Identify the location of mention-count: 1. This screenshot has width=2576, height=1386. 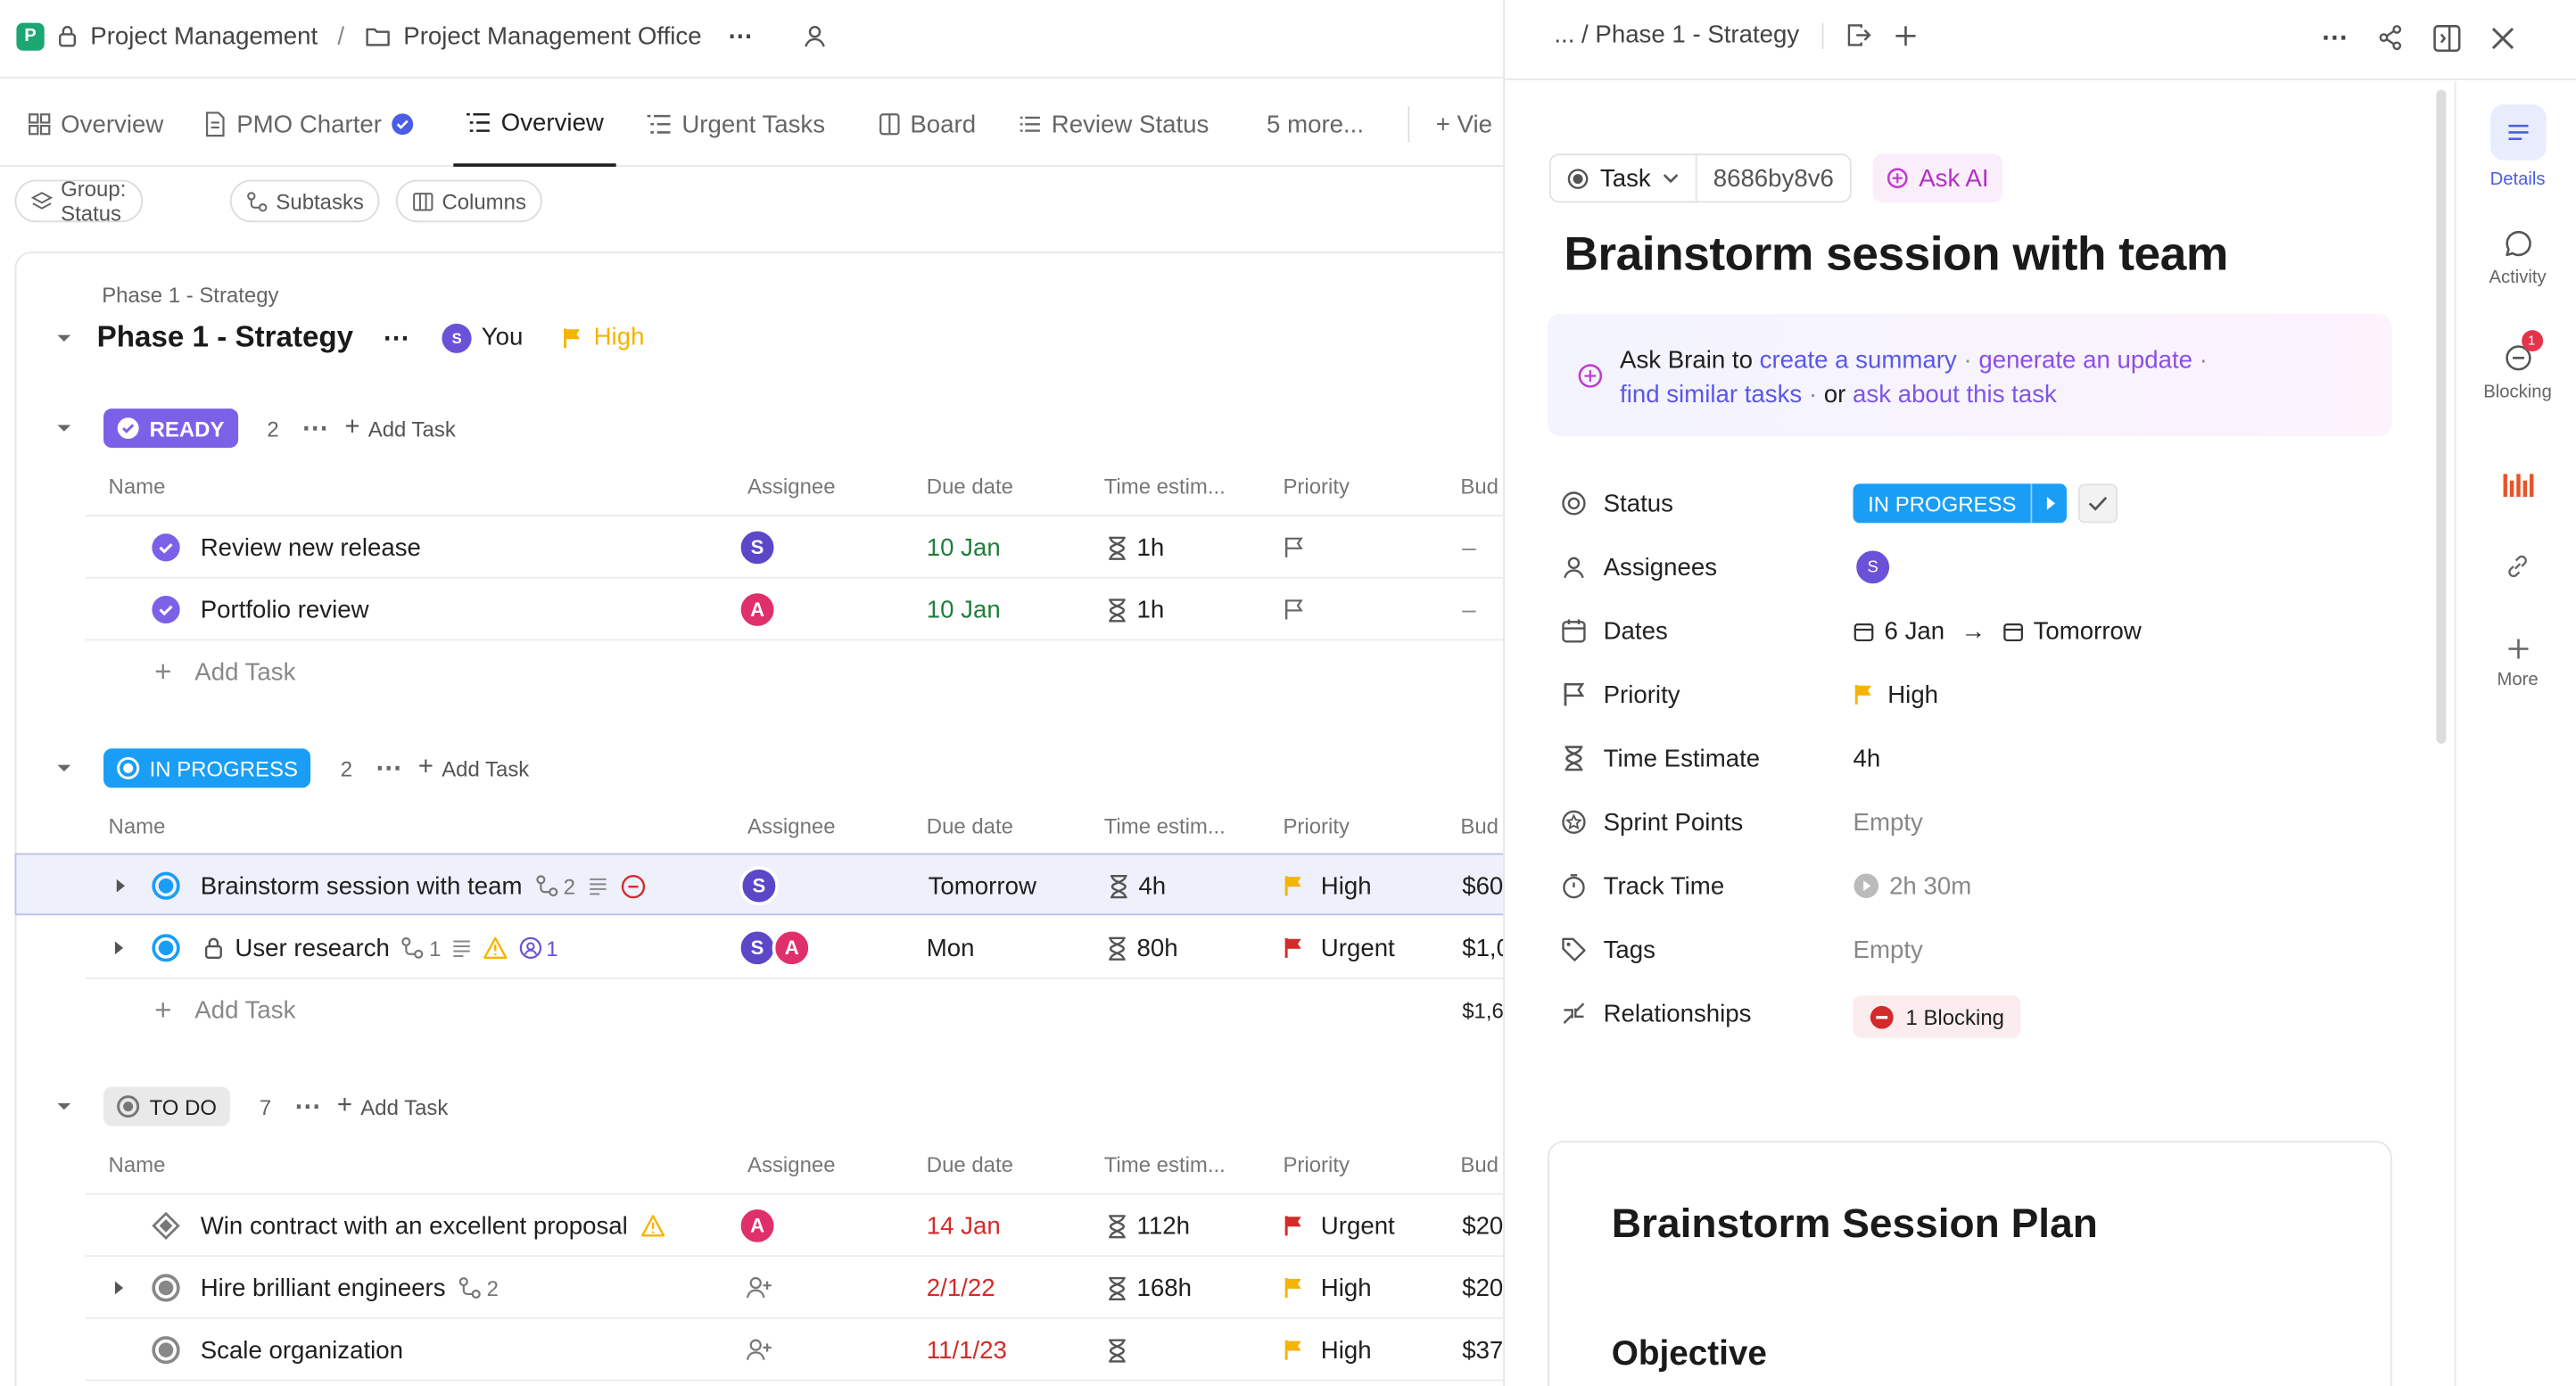
(539, 948).